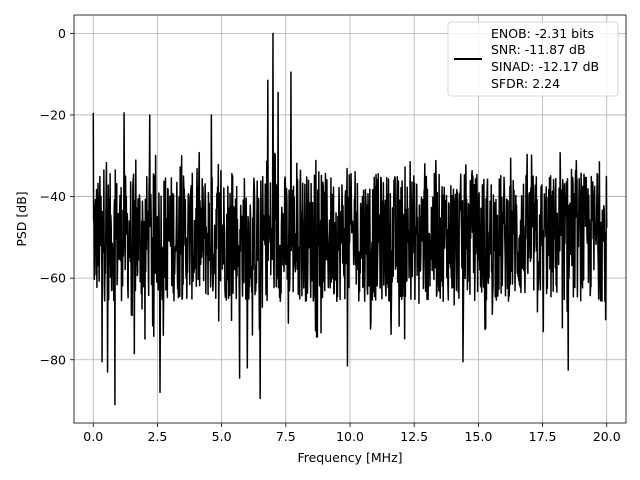 The image size is (640, 480). I want to click on x-tick-label: 10.0, so click(350, 436).